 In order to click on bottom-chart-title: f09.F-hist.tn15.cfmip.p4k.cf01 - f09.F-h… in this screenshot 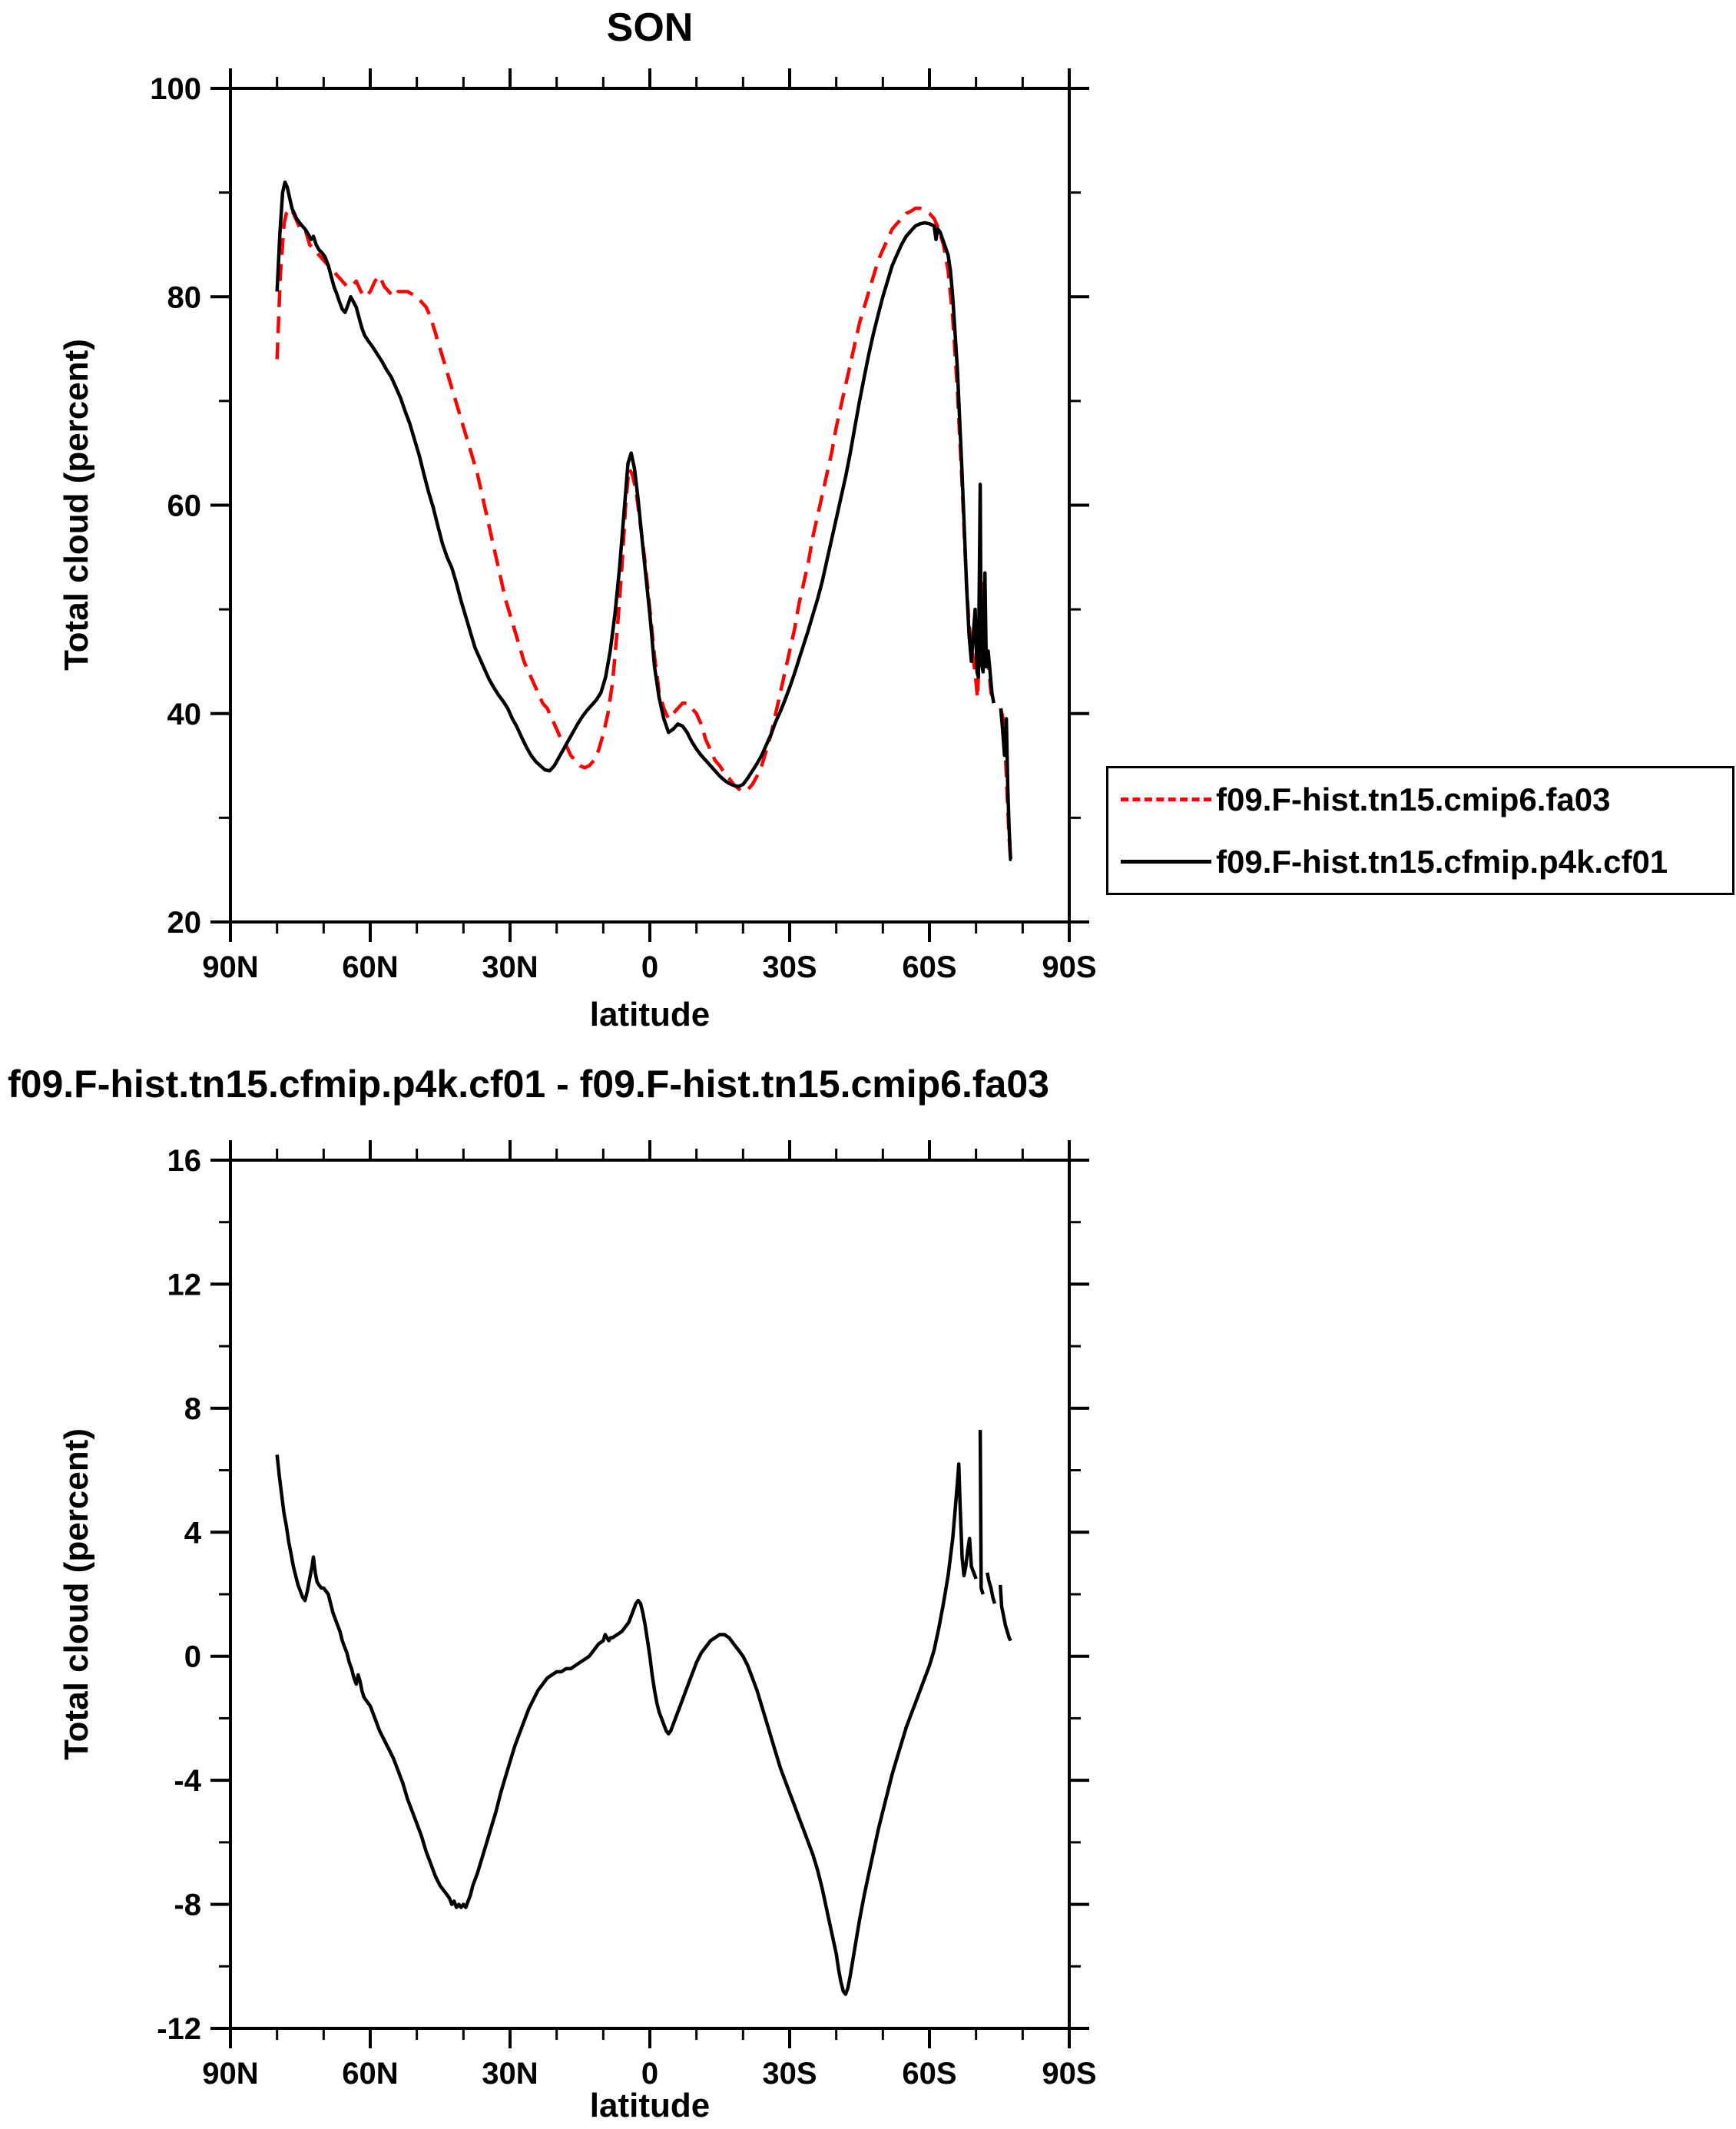, I will do `click(529, 1084)`.